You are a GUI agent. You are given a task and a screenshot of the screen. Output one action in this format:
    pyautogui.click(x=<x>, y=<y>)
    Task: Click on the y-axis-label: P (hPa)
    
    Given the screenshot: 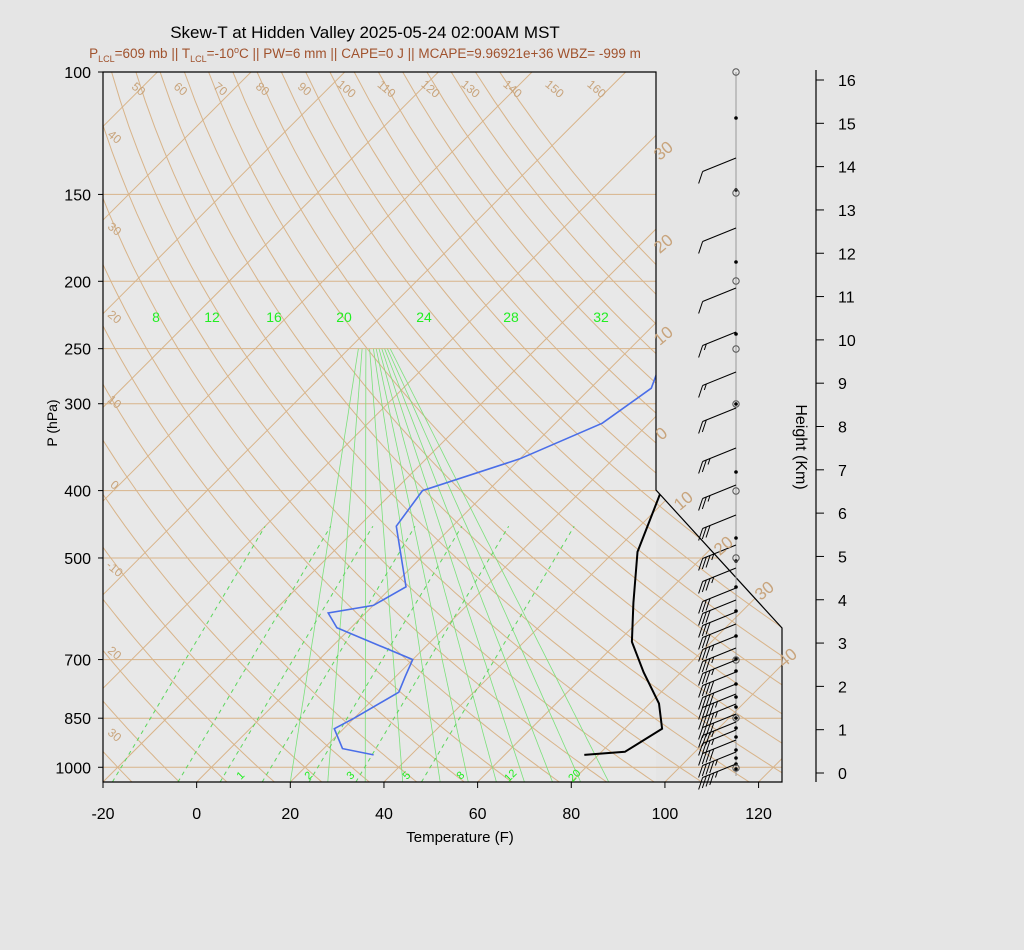 What is the action you would take?
    pyautogui.click(x=52, y=422)
    